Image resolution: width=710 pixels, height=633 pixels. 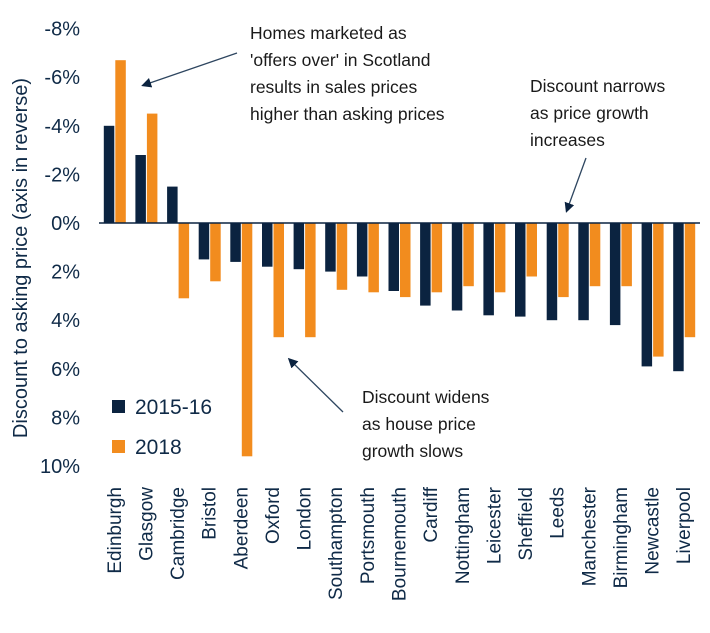 What do you see at coordinates (457, 267) in the screenshot?
I see `bar-2015-16-nottingham` at bounding box center [457, 267].